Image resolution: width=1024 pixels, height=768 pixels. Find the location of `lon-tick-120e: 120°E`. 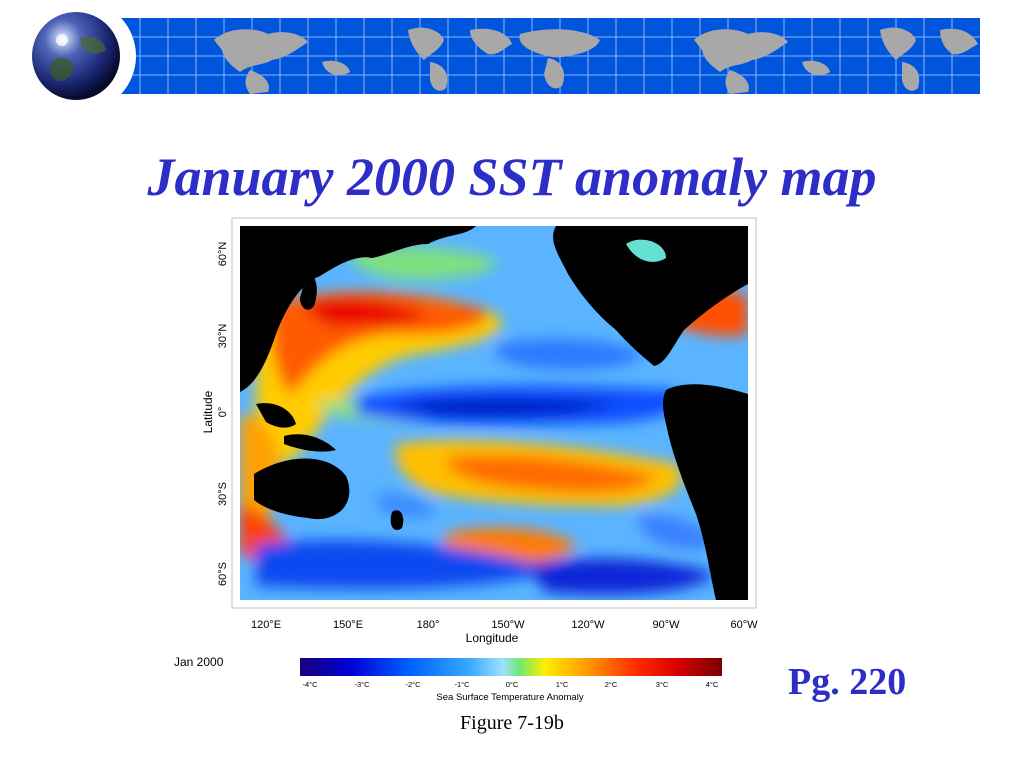

lon-tick-120e: 120°E is located at coordinates (266, 625).